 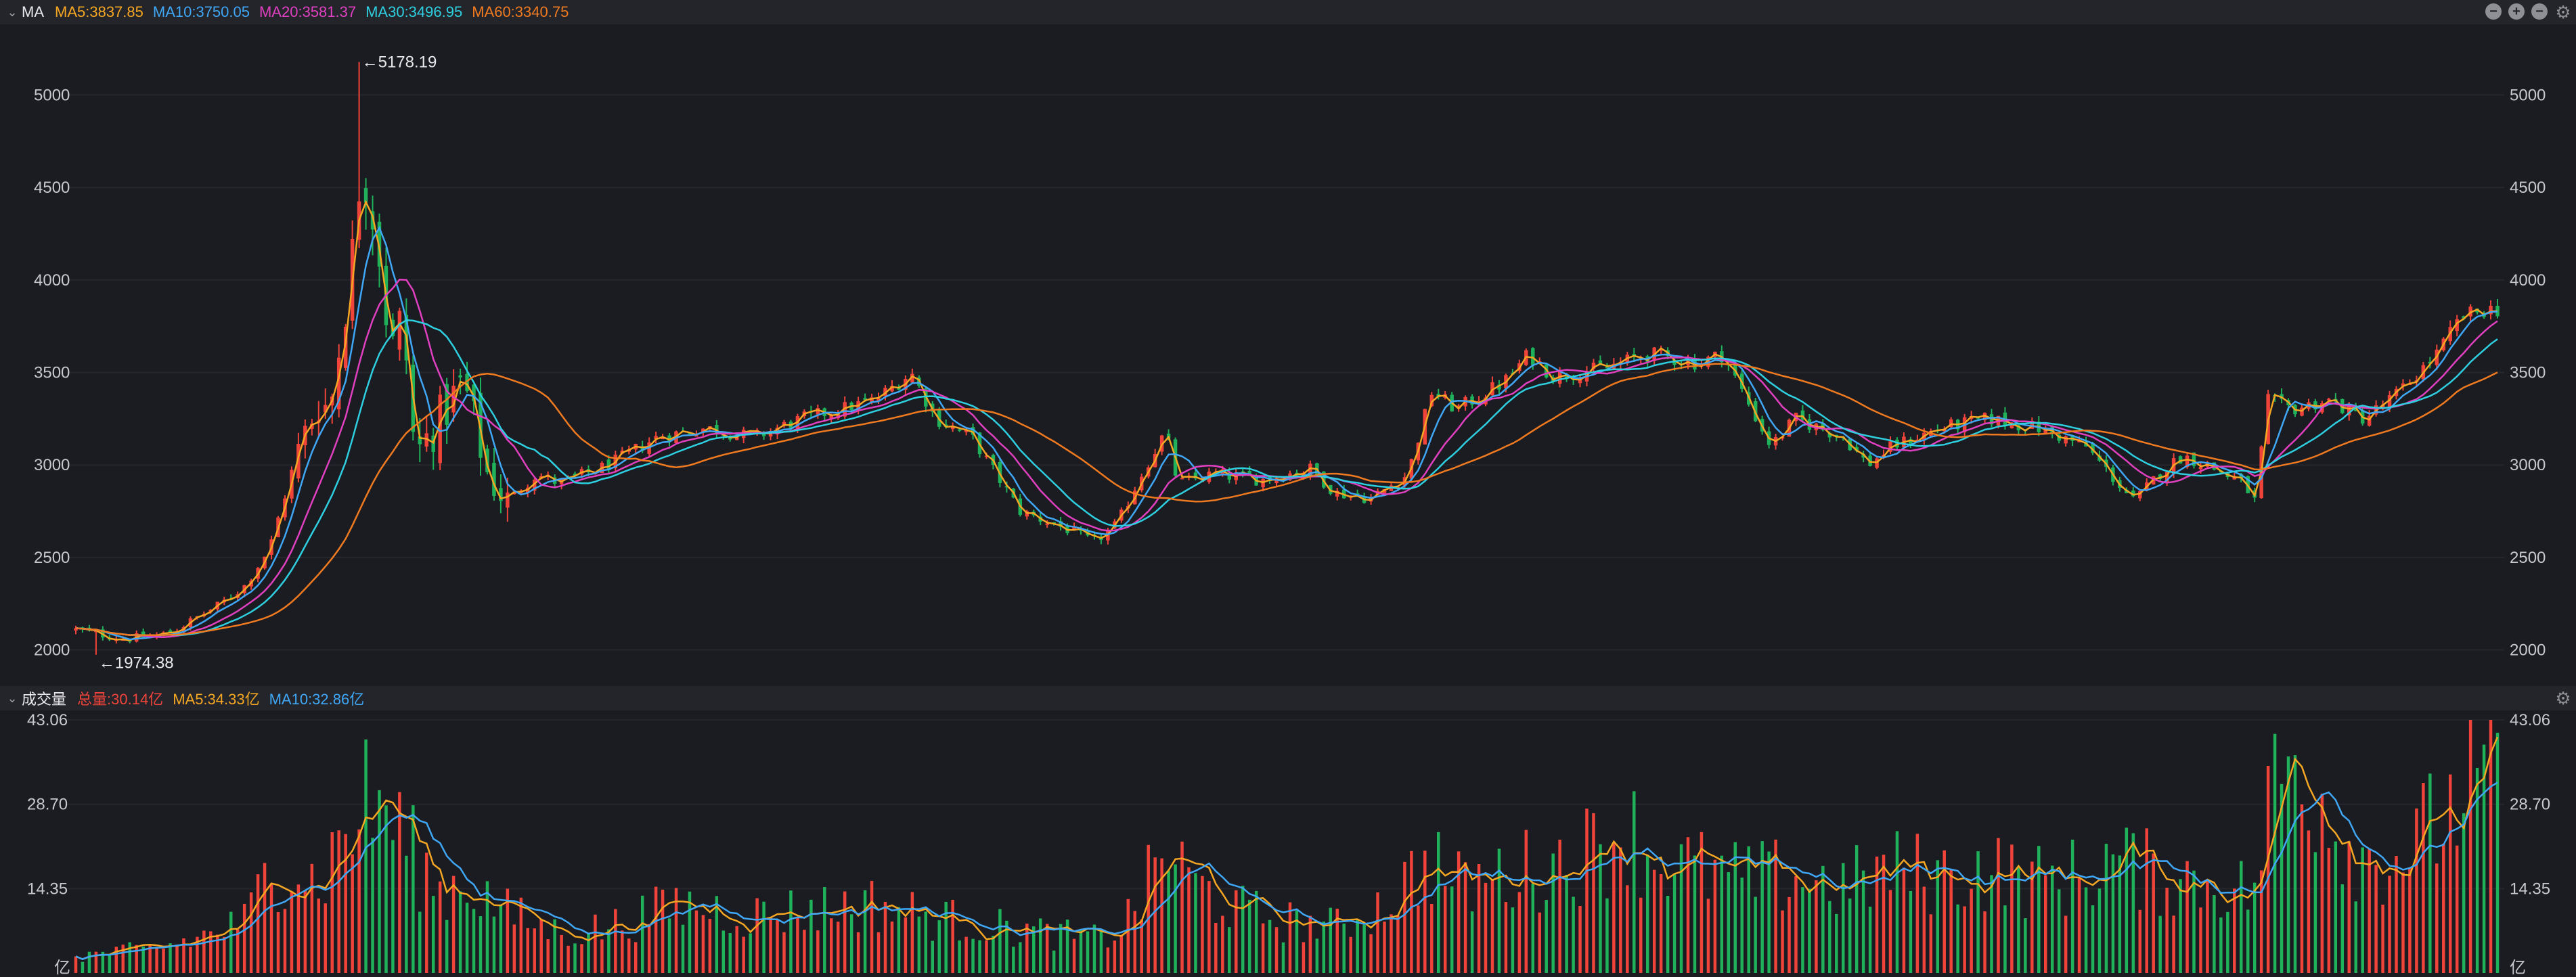 I want to click on y-tick-label-right: 4000, so click(x=2528, y=281).